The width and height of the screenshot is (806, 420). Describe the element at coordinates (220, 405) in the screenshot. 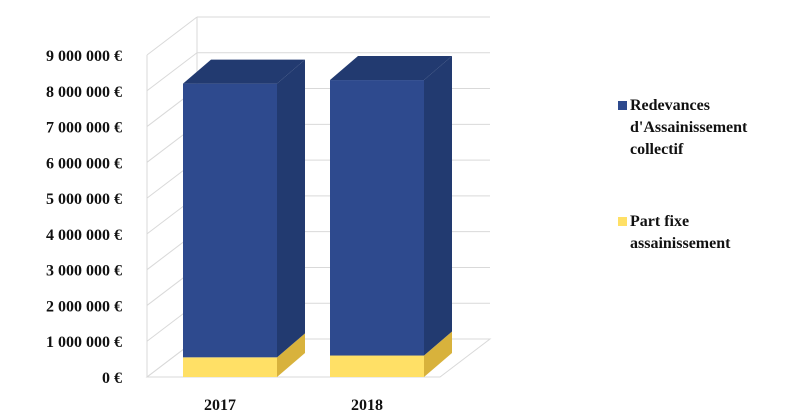

I see `x-tick-label: 2017` at that location.